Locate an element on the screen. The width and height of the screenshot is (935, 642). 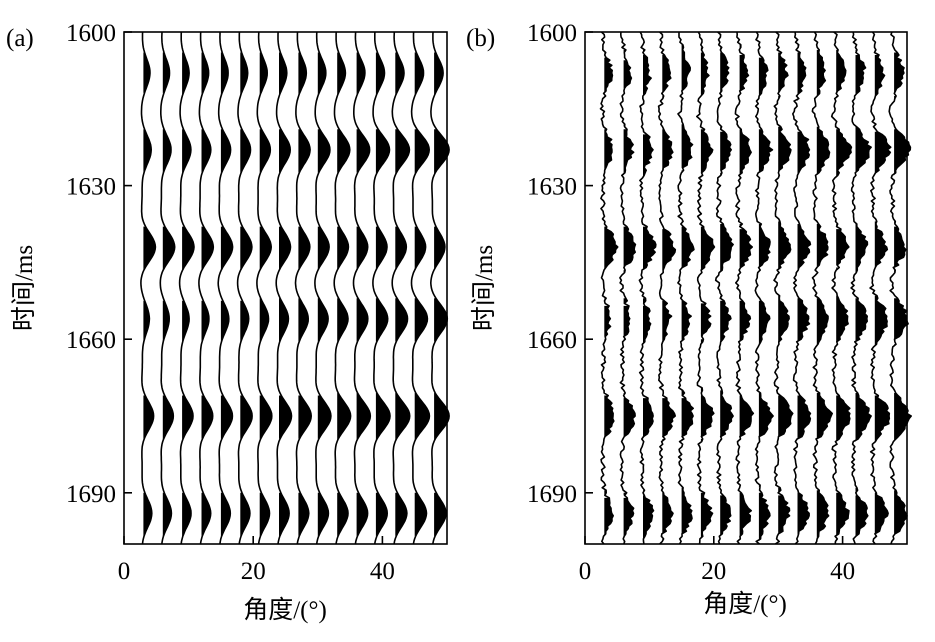
panel-a-y-ticks: 1600 1630 1660 1690 is located at coordinates (99, 264).